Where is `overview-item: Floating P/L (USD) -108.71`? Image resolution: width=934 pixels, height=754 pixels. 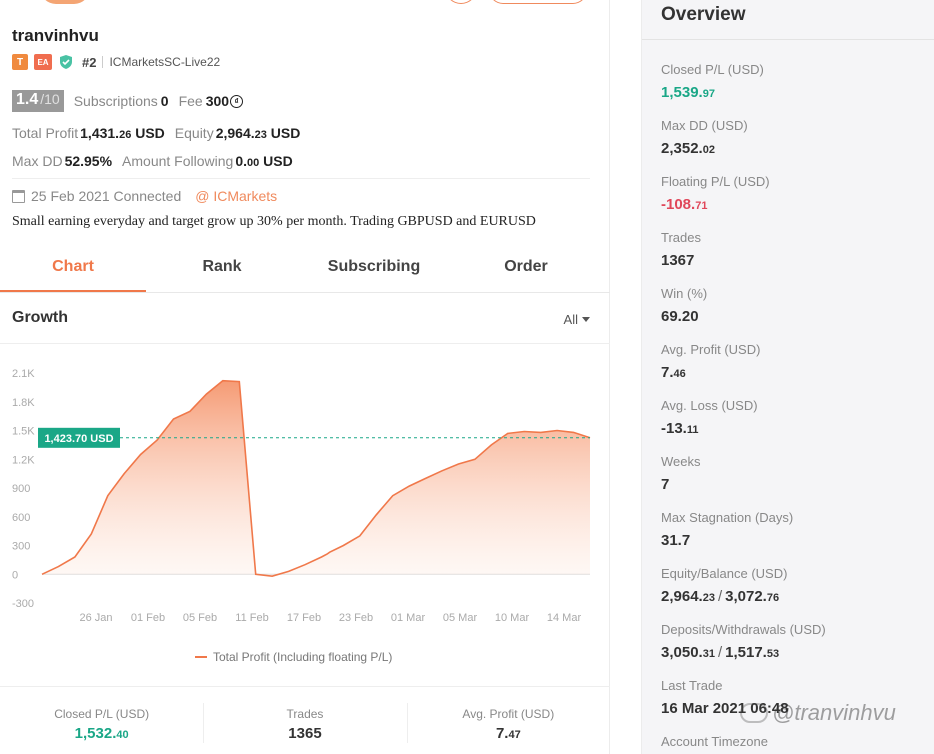
overview-item: Floating P/L (USD) -108.71 is located at coordinates (715, 193).